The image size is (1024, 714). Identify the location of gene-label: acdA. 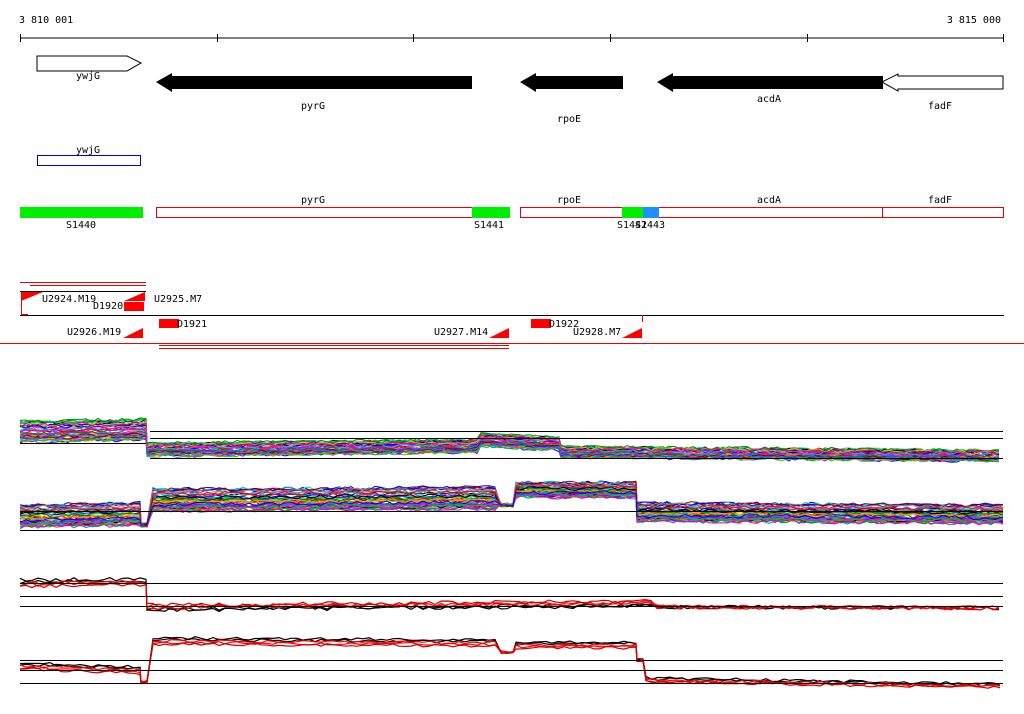
(769, 99).